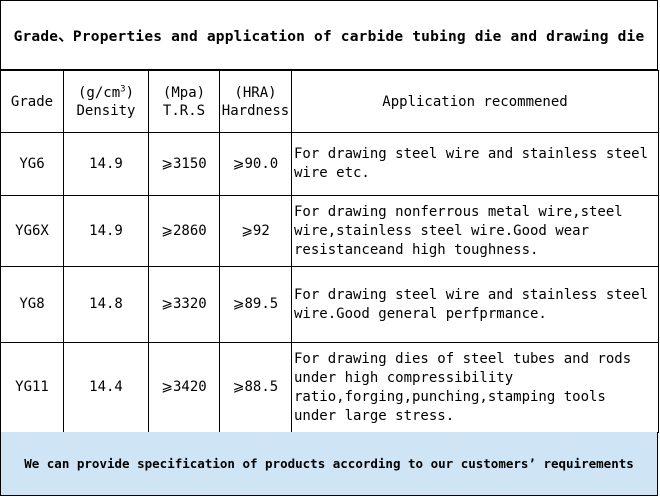 The image size is (660, 498). I want to click on header-hardness: (HRA) Hardness, so click(255, 101).